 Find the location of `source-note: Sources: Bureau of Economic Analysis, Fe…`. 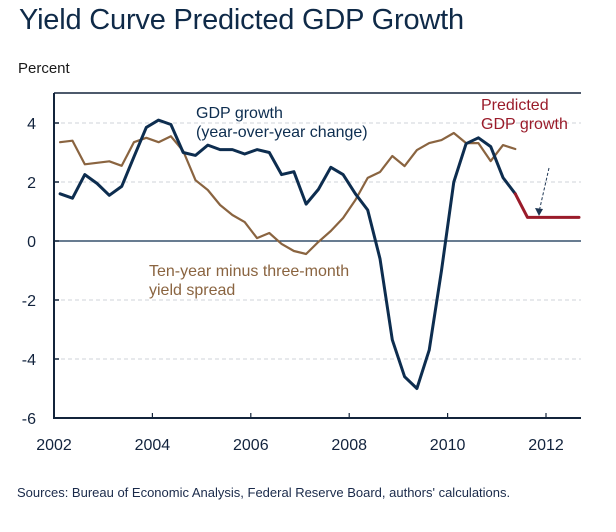

source-note: Sources: Bureau of Economic Analysis, Fe… is located at coordinates (264, 492).